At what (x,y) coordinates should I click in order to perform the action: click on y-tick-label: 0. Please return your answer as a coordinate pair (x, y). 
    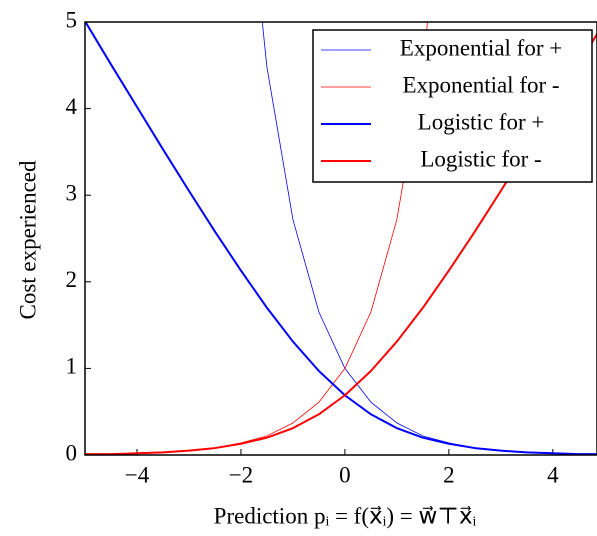
    Looking at the image, I should click on (72, 452).